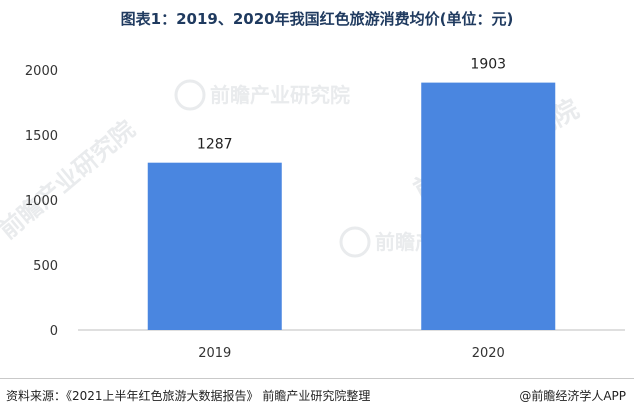 The width and height of the screenshot is (634, 416). I want to click on x-tick-label: 2020, so click(488, 353).